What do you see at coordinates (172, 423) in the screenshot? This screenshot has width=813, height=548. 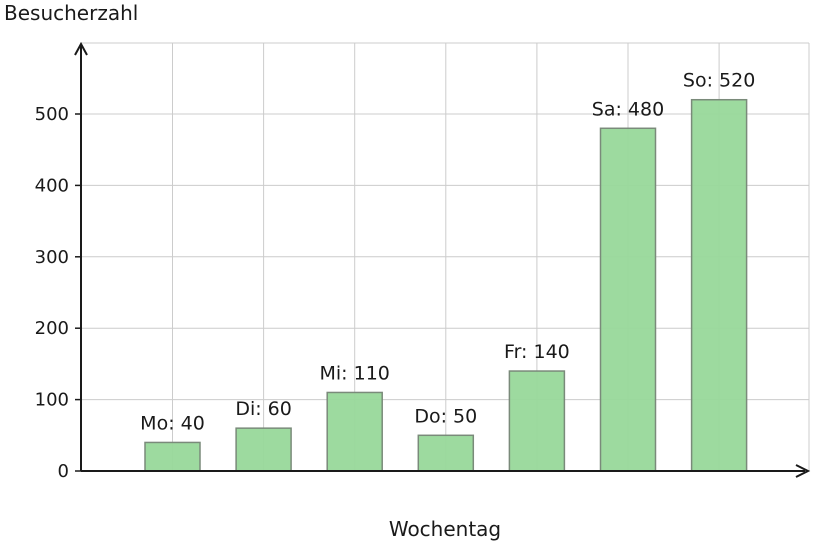 I see `data-label: Mo: 40` at bounding box center [172, 423].